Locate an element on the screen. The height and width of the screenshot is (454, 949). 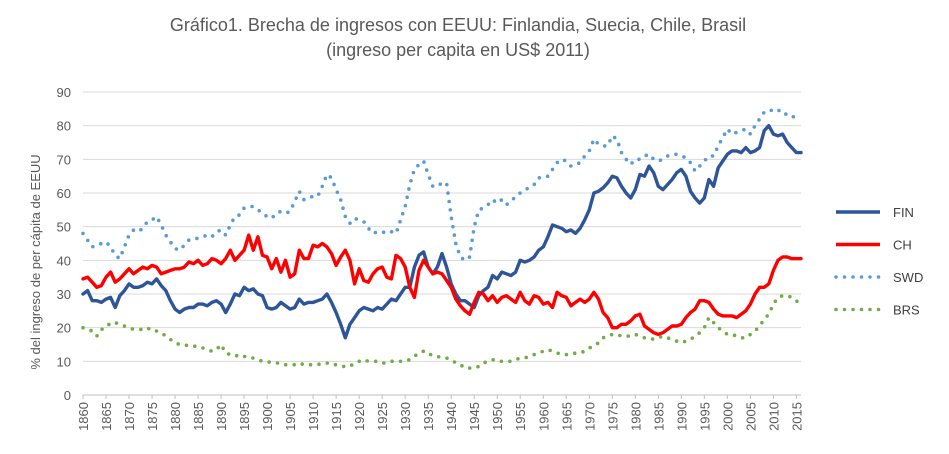
x-tick-label: 2010 is located at coordinates (773, 416).